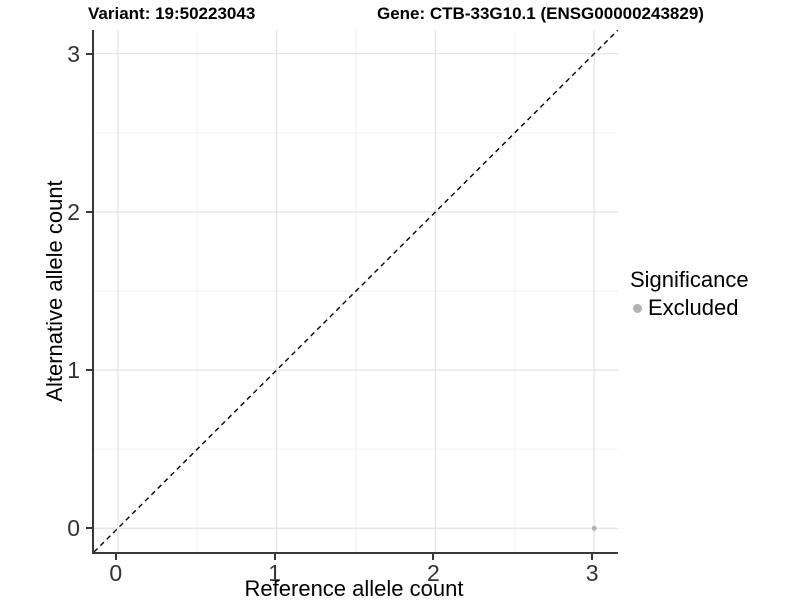 The image size is (800, 600). Describe the element at coordinates (354, 588) in the screenshot. I see `x-axis-title: Reference allele count` at that location.